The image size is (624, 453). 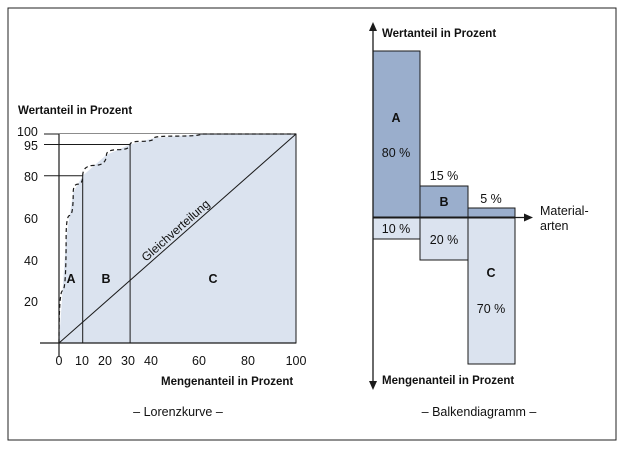 What do you see at coordinates (491, 212) in the screenshot?
I see `bar-c-wert` at bounding box center [491, 212].